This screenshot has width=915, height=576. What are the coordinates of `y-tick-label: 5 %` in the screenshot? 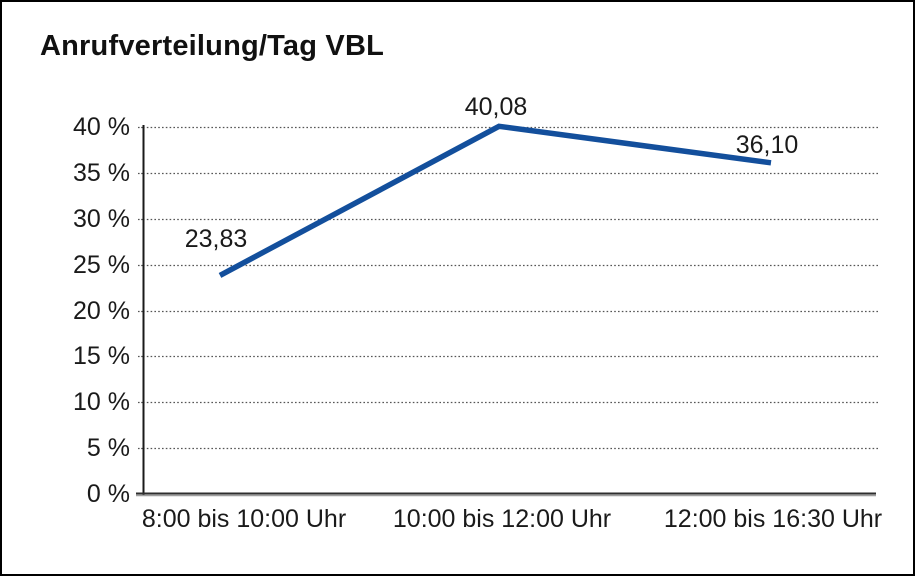 It's located at (108, 448).